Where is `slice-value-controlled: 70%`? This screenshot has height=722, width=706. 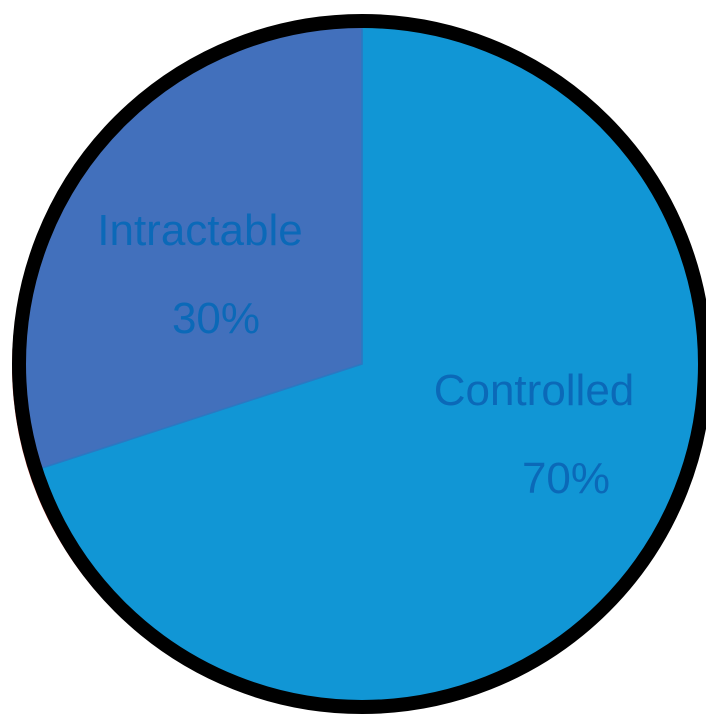 slice-value-controlled: 70% is located at coordinates (566, 478).